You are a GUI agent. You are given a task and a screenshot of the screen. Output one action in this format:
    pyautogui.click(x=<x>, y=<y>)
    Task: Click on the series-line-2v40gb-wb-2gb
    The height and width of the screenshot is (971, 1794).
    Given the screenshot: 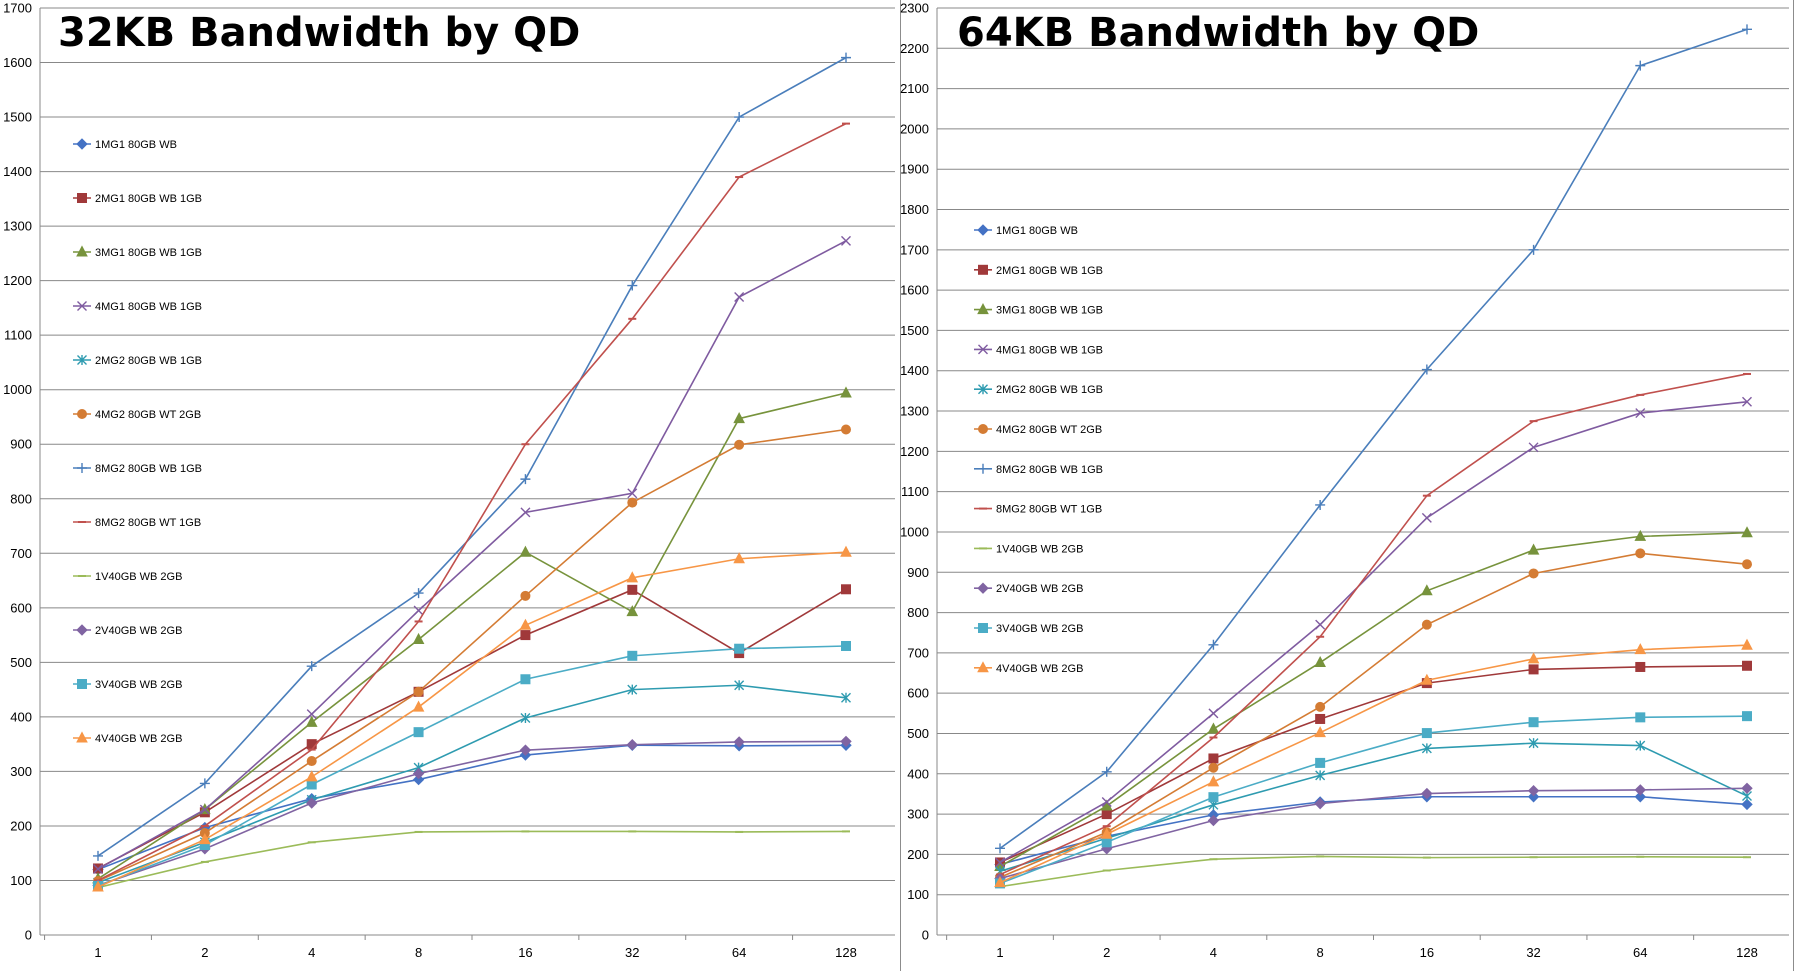 What is the action you would take?
    pyautogui.click(x=472, y=813)
    